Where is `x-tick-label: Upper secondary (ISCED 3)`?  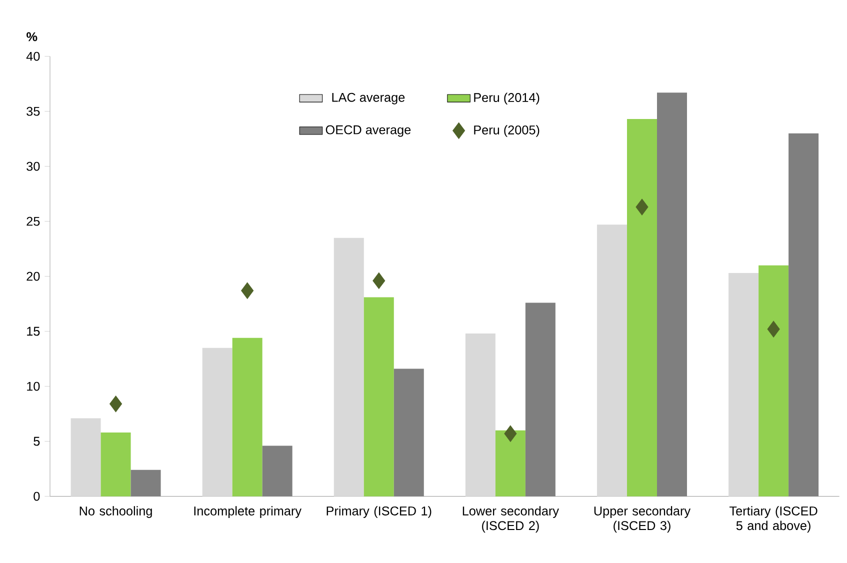 x-tick-label: Upper secondary (ISCED 3) is located at coordinates (642, 519).